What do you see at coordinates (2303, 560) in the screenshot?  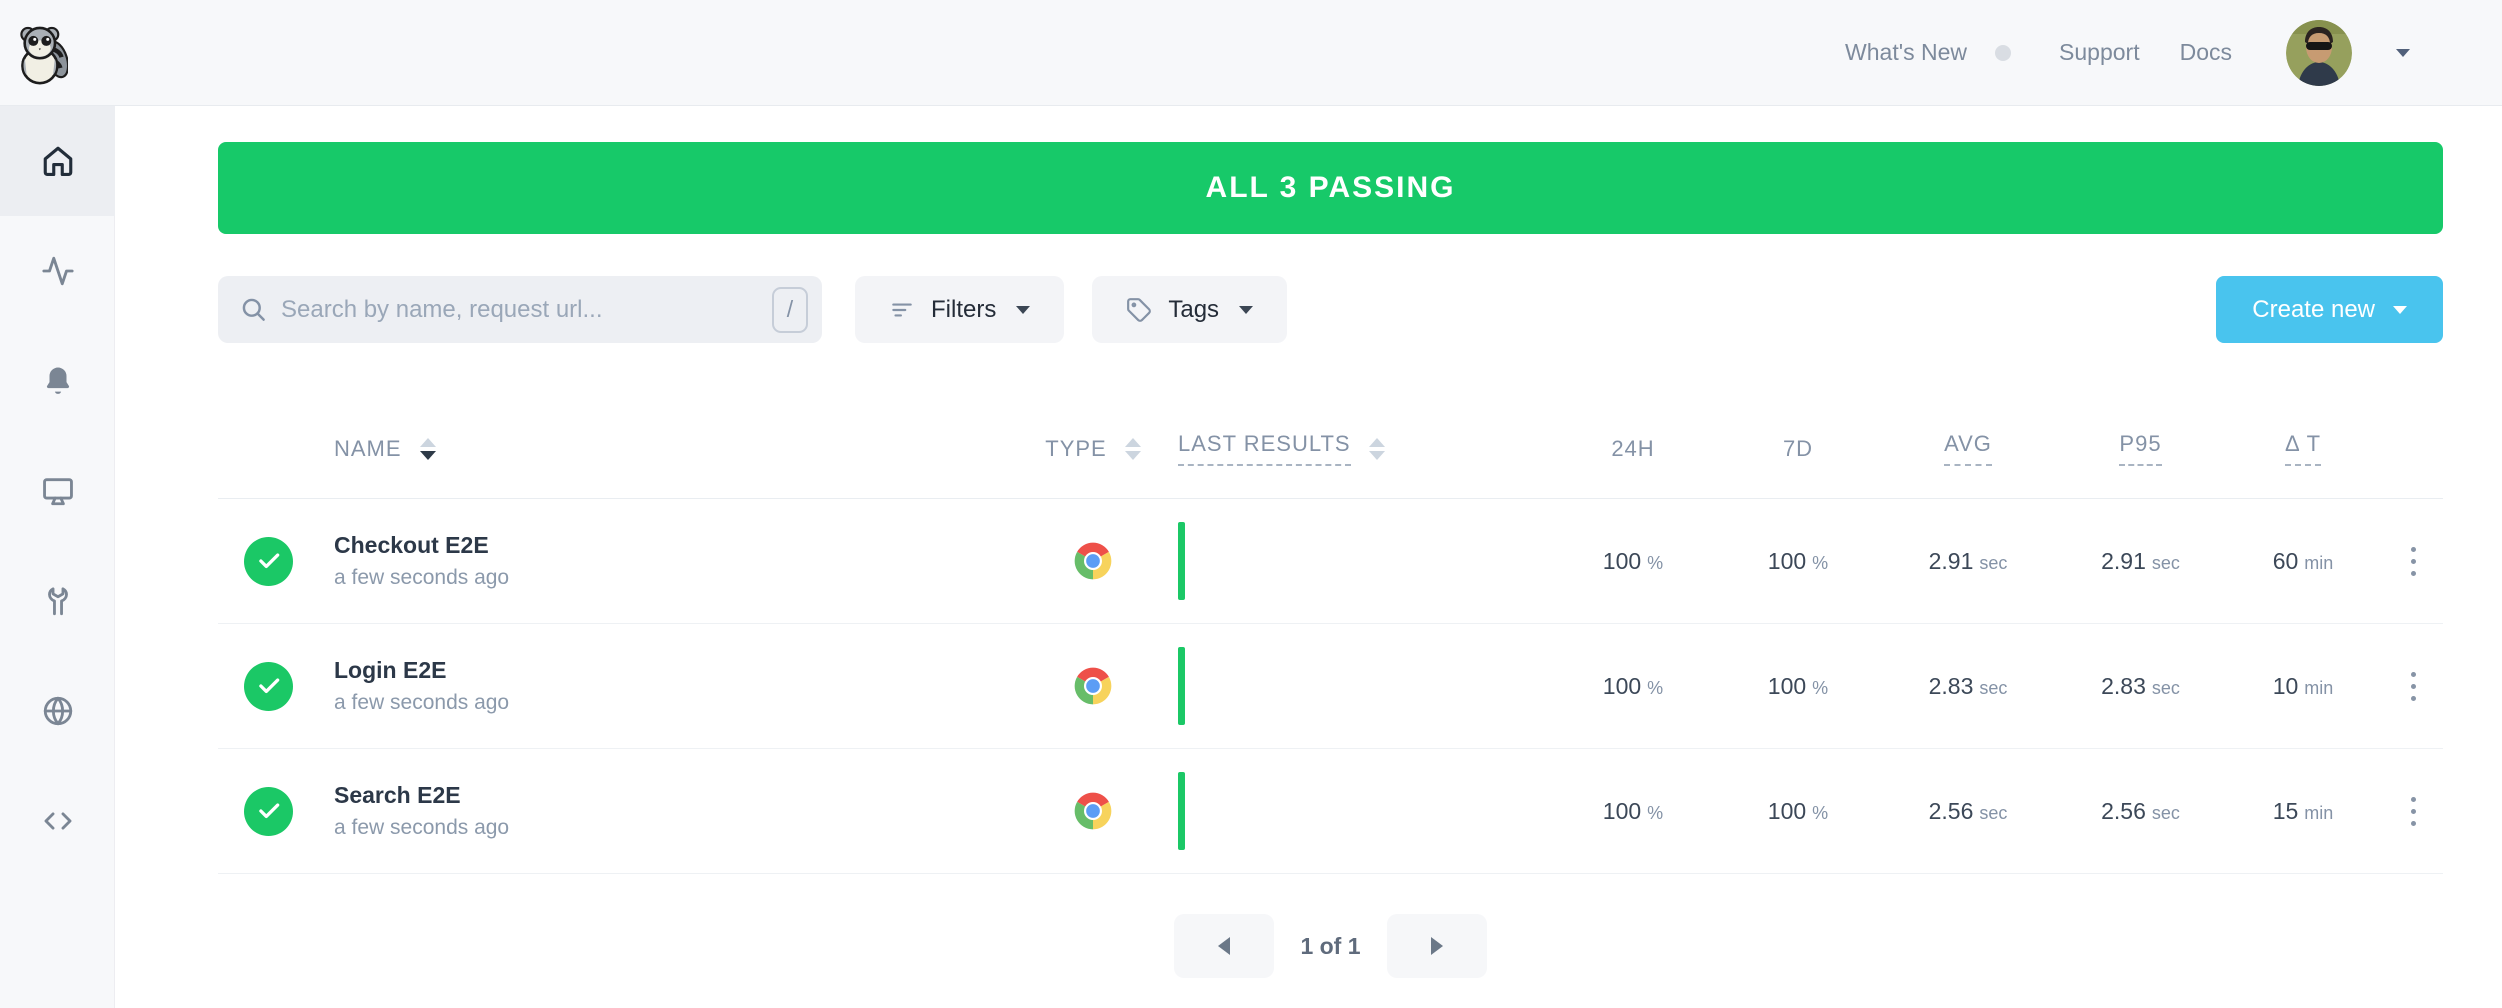 I see `delta-t-cell: 60 min` at bounding box center [2303, 560].